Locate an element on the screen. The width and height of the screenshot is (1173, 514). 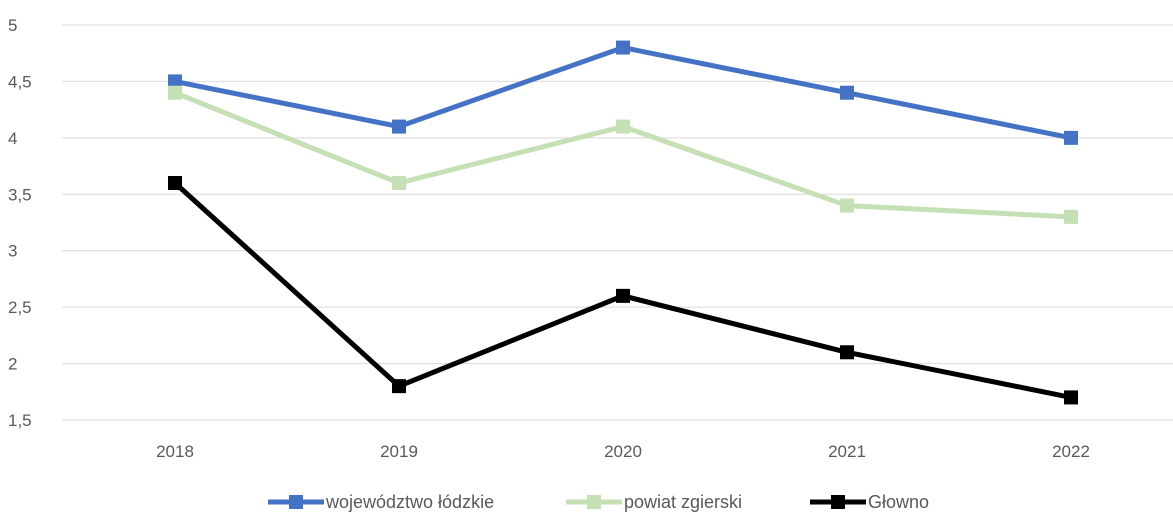
legend-item: powiat zgierski is located at coordinates (654, 502).